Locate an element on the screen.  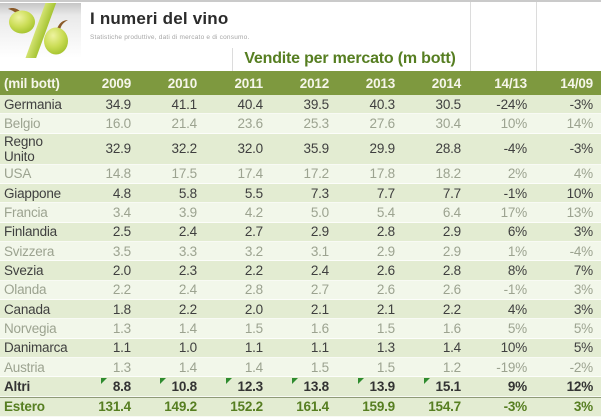
cell-value: 17.8 is located at coordinates (382, 174).